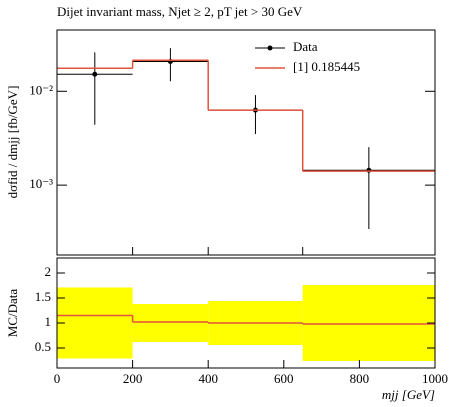 Image resolution: width=450 pixels, height=407 pixels. Describe the element at coordinates (12, 142) in the screenshot. I see `y-axis-label: dσfid / dmjj [fb/GeV]` at that location.